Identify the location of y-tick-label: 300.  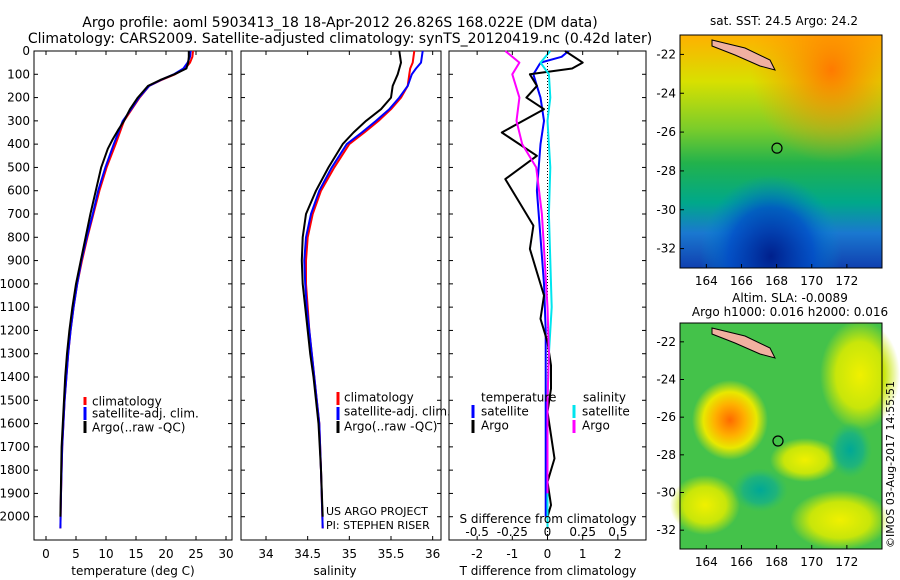
(18, 121).